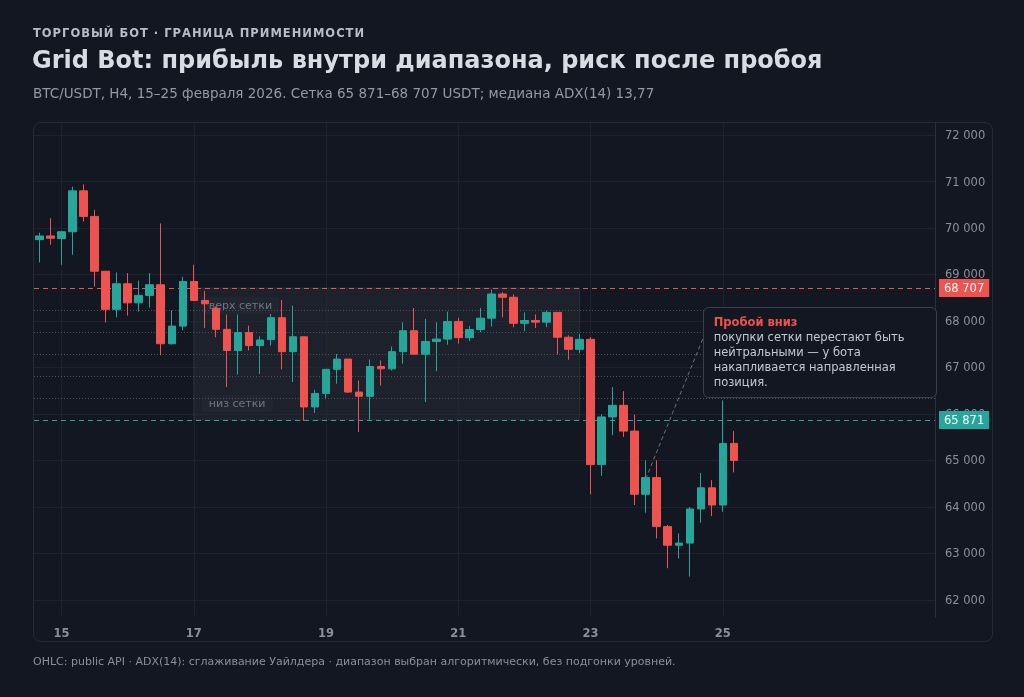 This screenshot has width=1024, height=697. What do you see at coordinates (237, 403) in the screenshot?
I see `annotation: низ сетки` at bounding box center [237, 403].